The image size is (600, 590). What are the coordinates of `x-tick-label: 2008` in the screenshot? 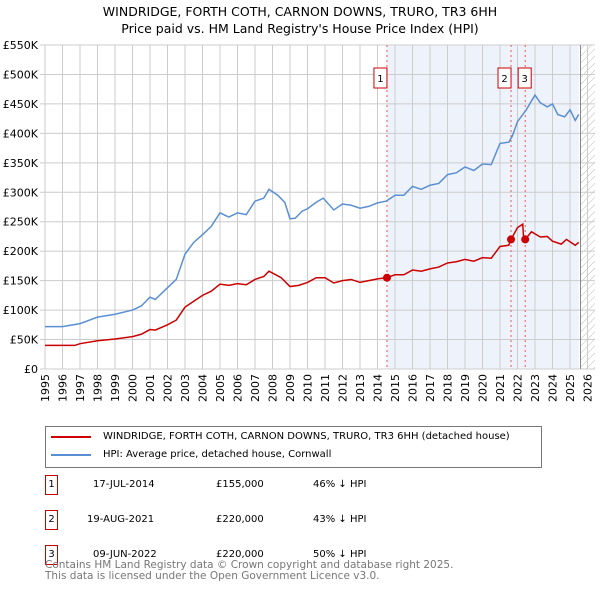 It's located at (273, 388).